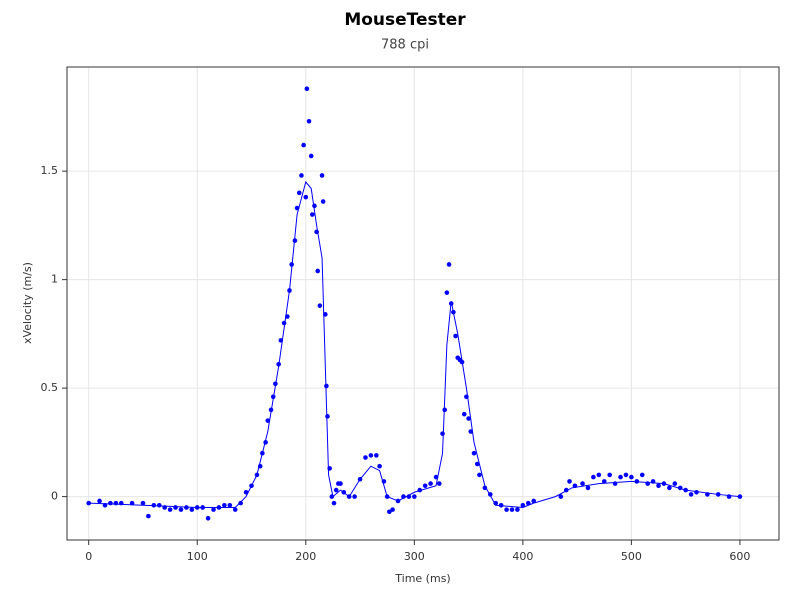 The width and height of the screenshot is (800, 600). What do you see at coordinates (88, 556) in the screenshot?
I see `x-tick-label: 0` at bounding box center [88, 556].